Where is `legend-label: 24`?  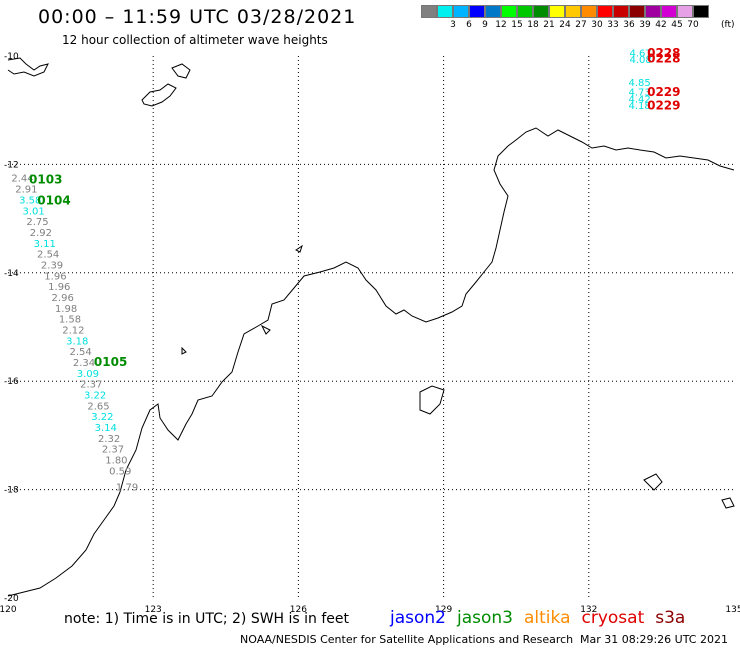 legend-label: 24 is located at coordinates (565, 25).